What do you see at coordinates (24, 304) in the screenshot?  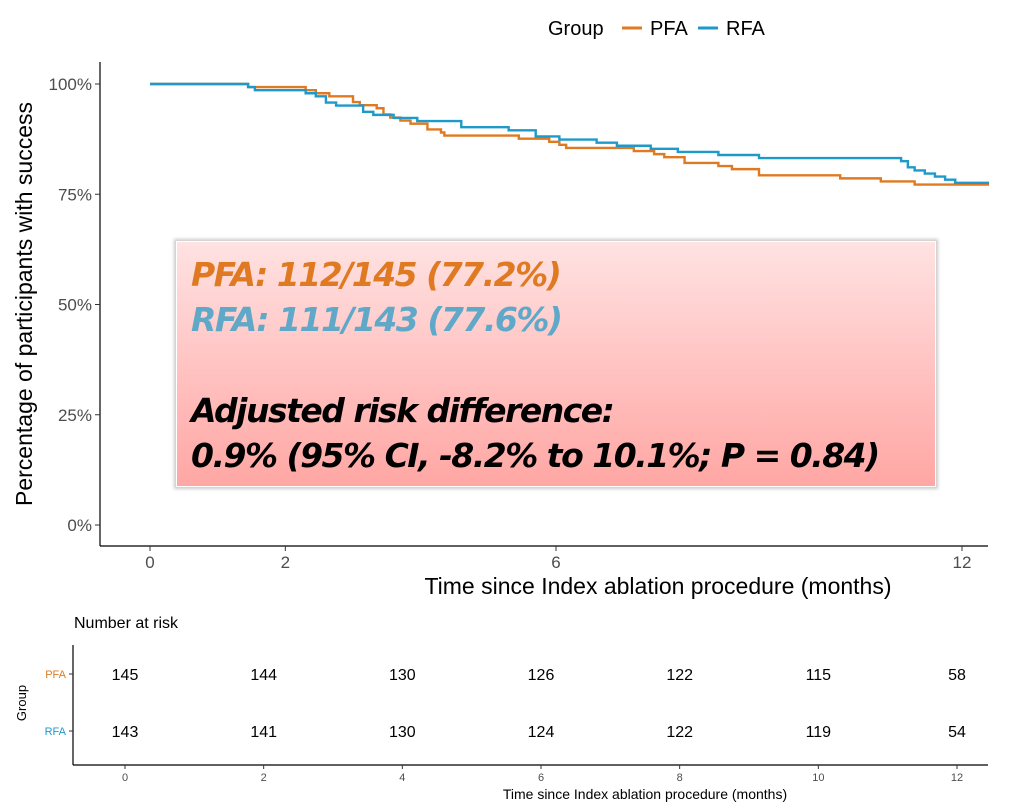 I see `y-axis-title: Percentage of participants with success` at bounding box center [24, 304].